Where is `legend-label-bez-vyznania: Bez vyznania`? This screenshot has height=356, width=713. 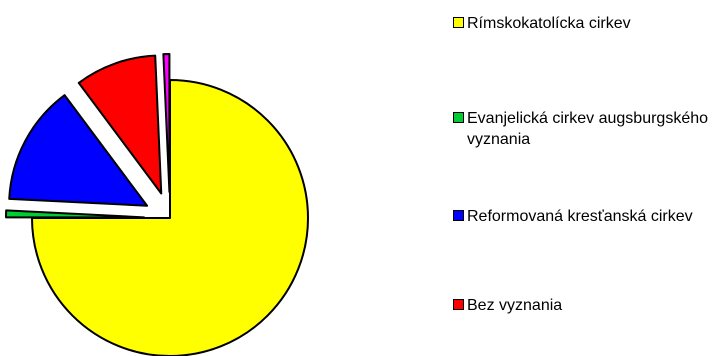 legend-label-bez-vyznania: Bez vyznania is located at coordinates (515, 305).